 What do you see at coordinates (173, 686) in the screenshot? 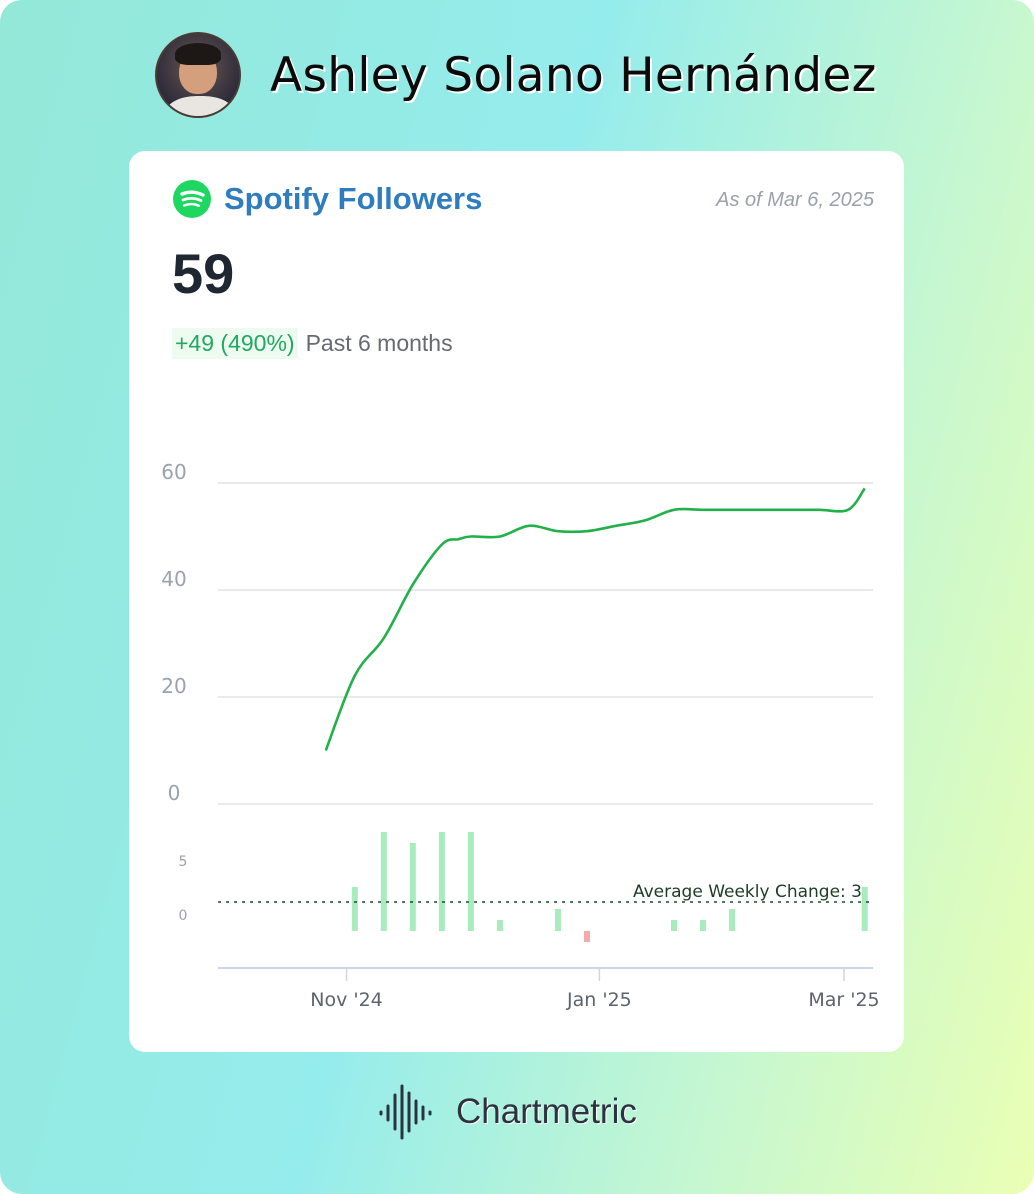
I see `y-tick-label: 20` at bounding box center [173, 686].